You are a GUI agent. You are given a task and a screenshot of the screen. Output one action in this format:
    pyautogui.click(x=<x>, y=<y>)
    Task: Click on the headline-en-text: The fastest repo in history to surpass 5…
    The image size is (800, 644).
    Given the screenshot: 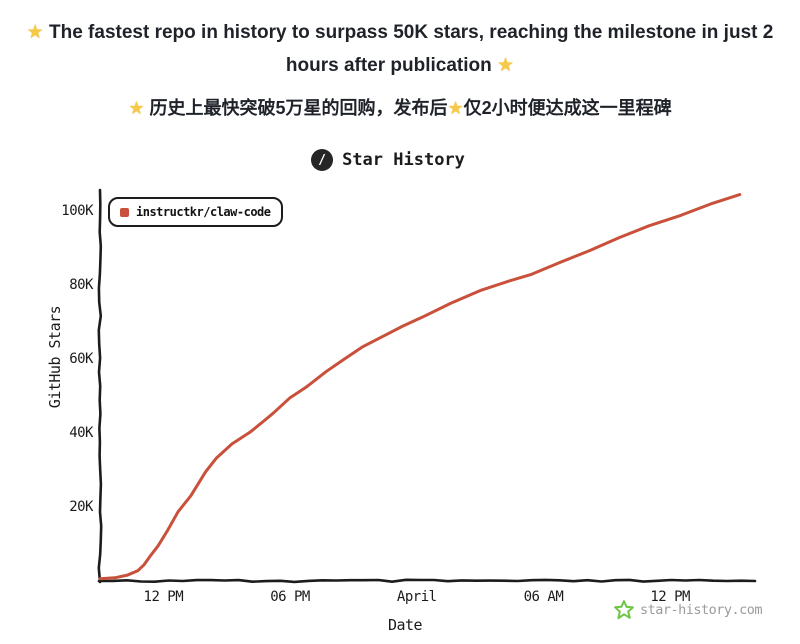 What is the action you would take?
    pyautogui.click(x=411, y=49)
    